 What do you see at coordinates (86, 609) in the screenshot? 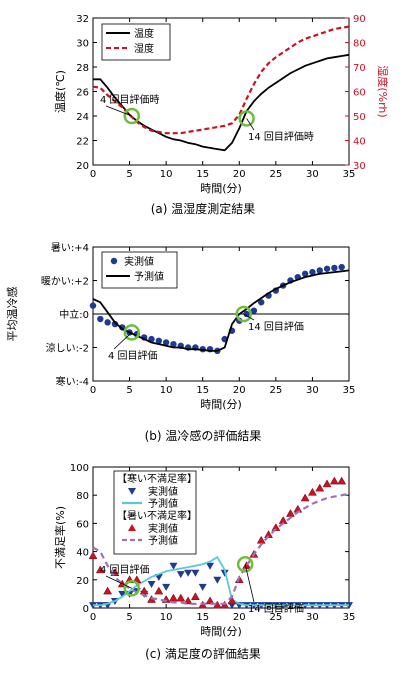
I see `y-tick-label: 0` at bounding box center [86, 609].